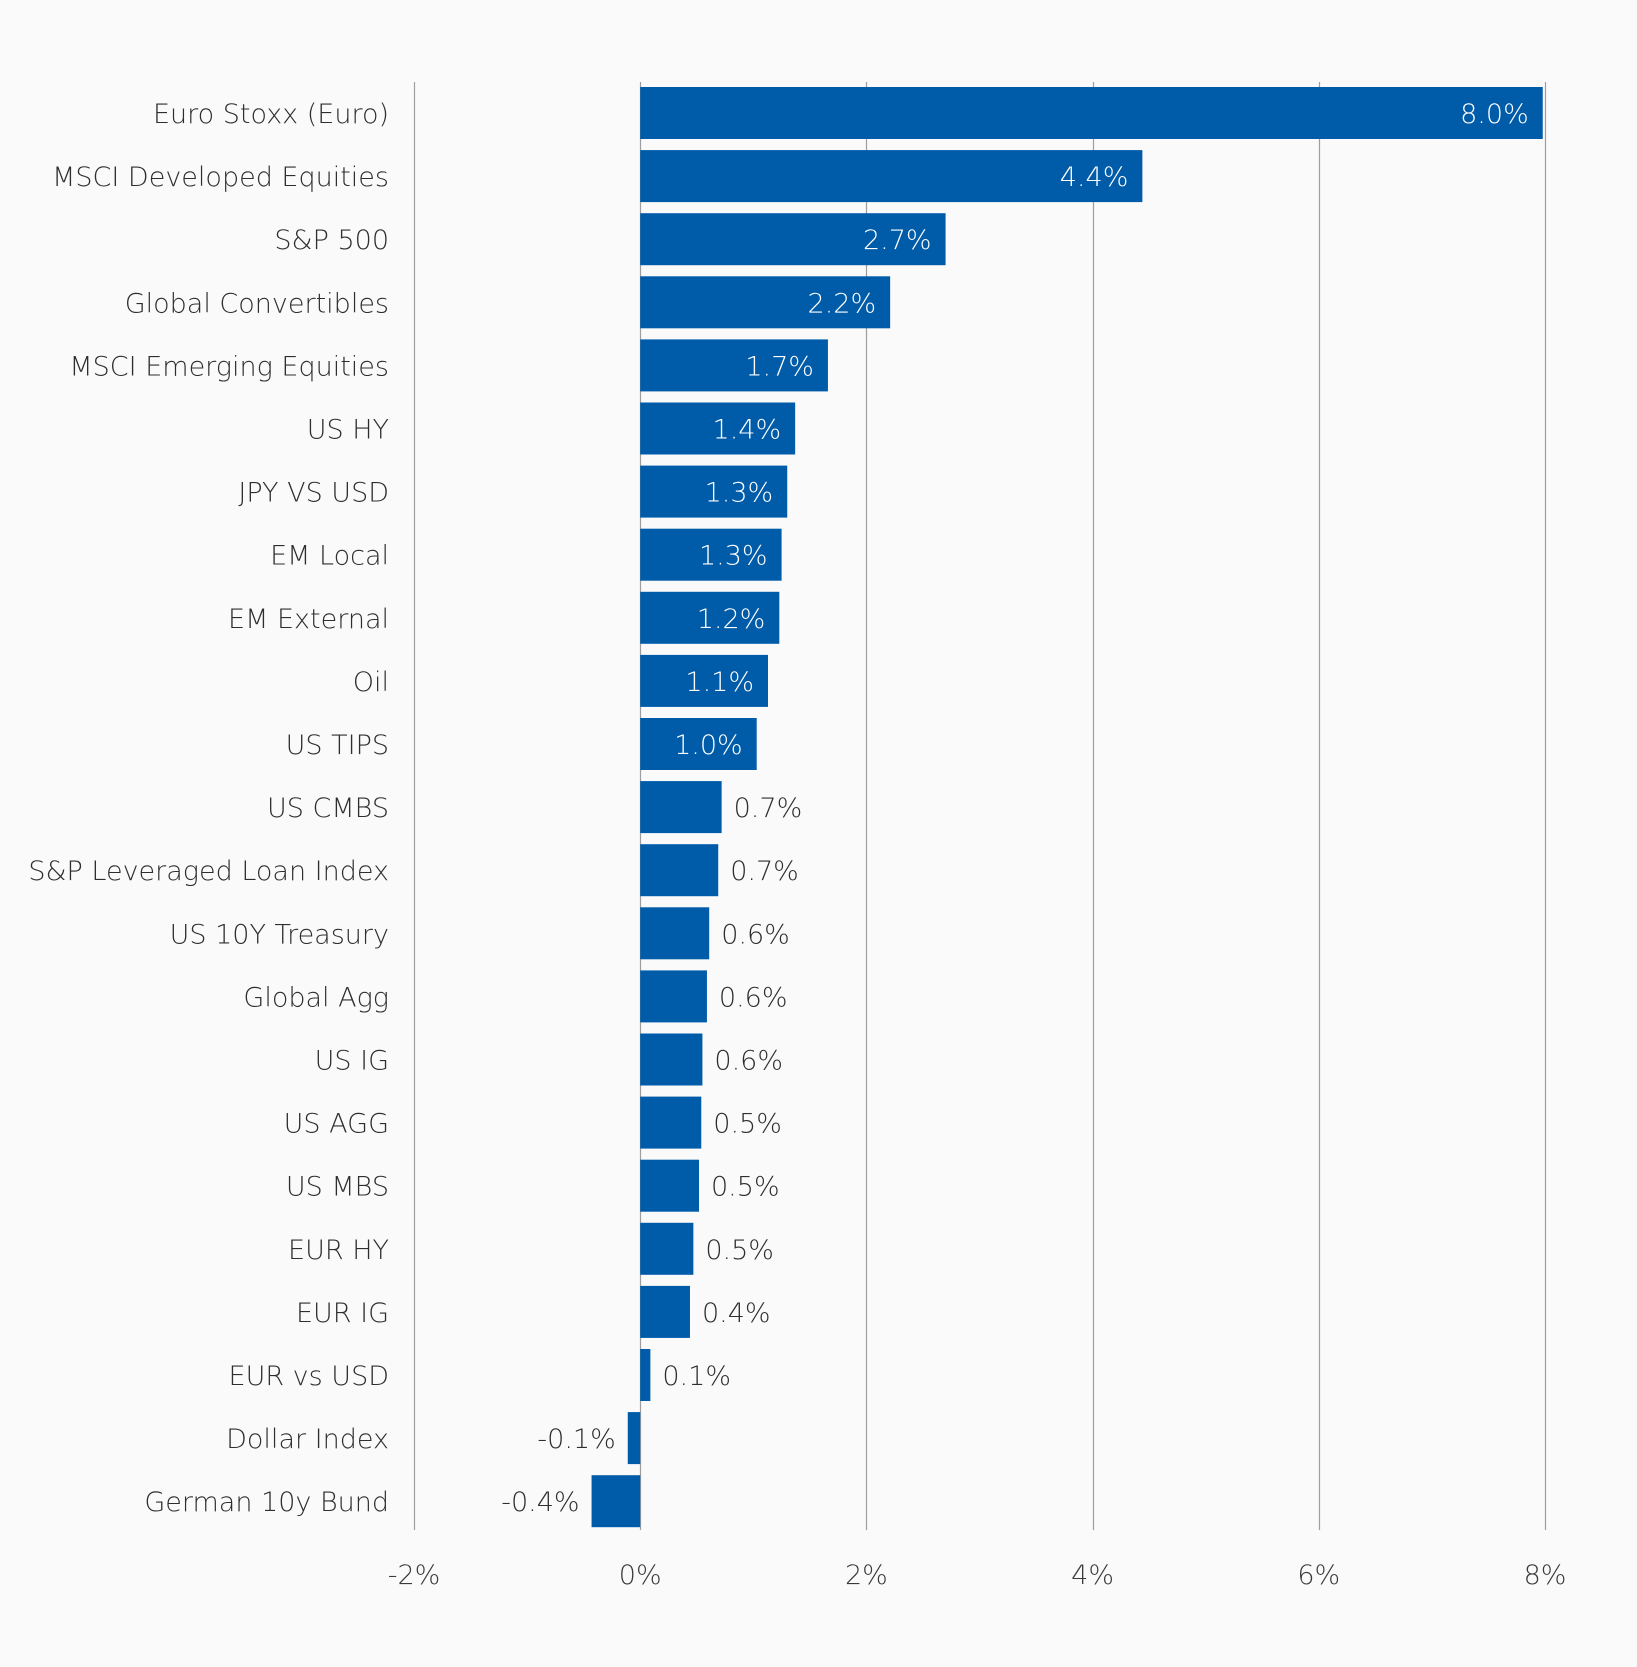 The width and height of the screenshot is (1637, 1667). What do you see at coordinates (708, 745) in the screenshot?
I see `data-label: 1.0%` at bounding box center [708, 745].